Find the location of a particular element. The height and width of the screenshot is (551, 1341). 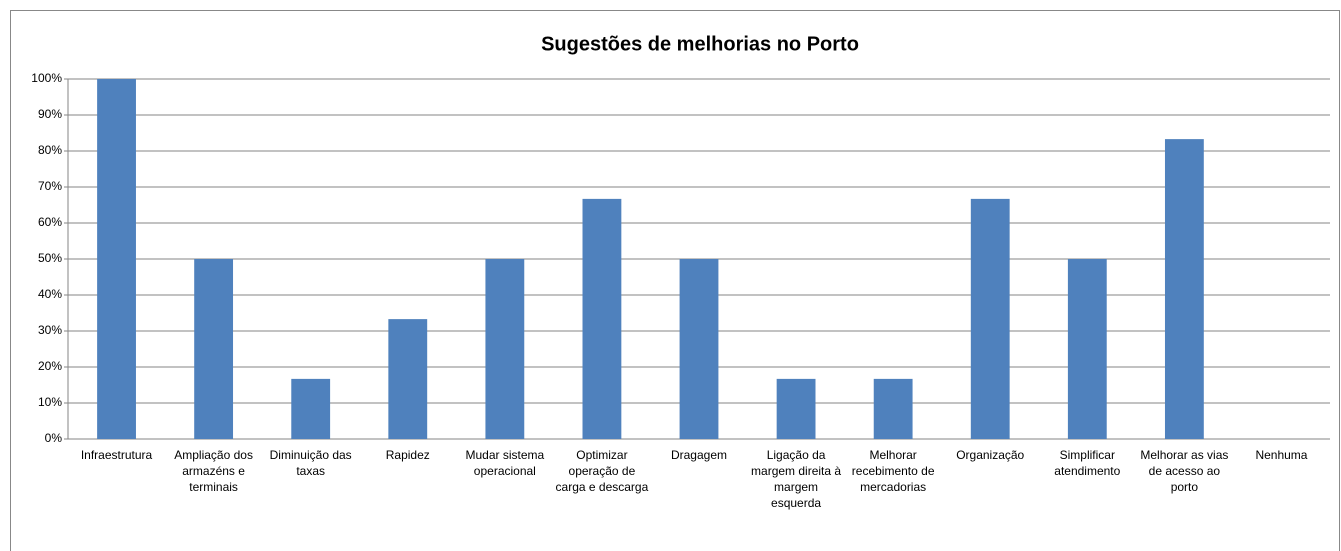

y-tick-label: 100% is located at coordinates (46, 78).